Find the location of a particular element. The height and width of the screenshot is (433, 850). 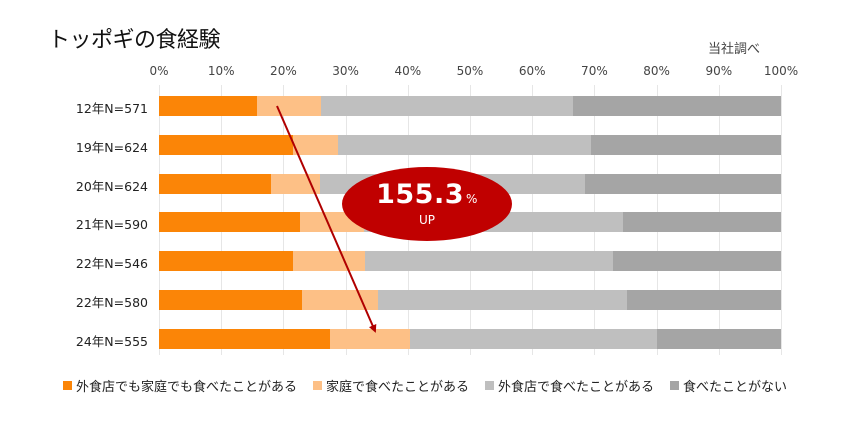

growth-callout-label: UP is located at coordinates (427, 220).